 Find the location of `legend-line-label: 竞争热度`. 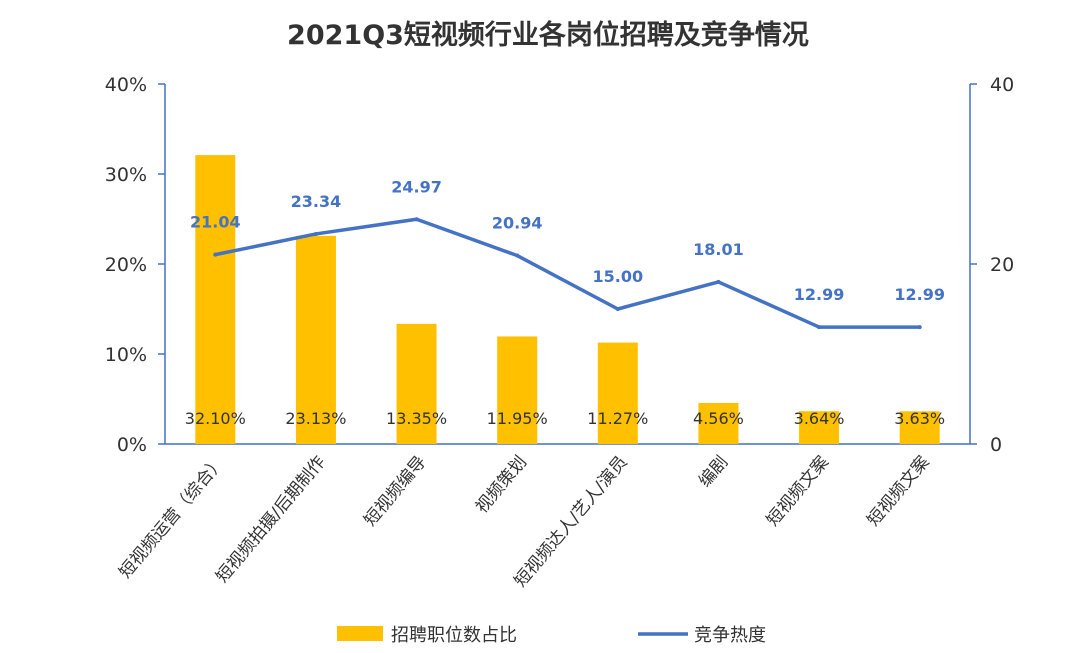

legend-line-label: 竞争热度 is located at coordinates (730, 635).